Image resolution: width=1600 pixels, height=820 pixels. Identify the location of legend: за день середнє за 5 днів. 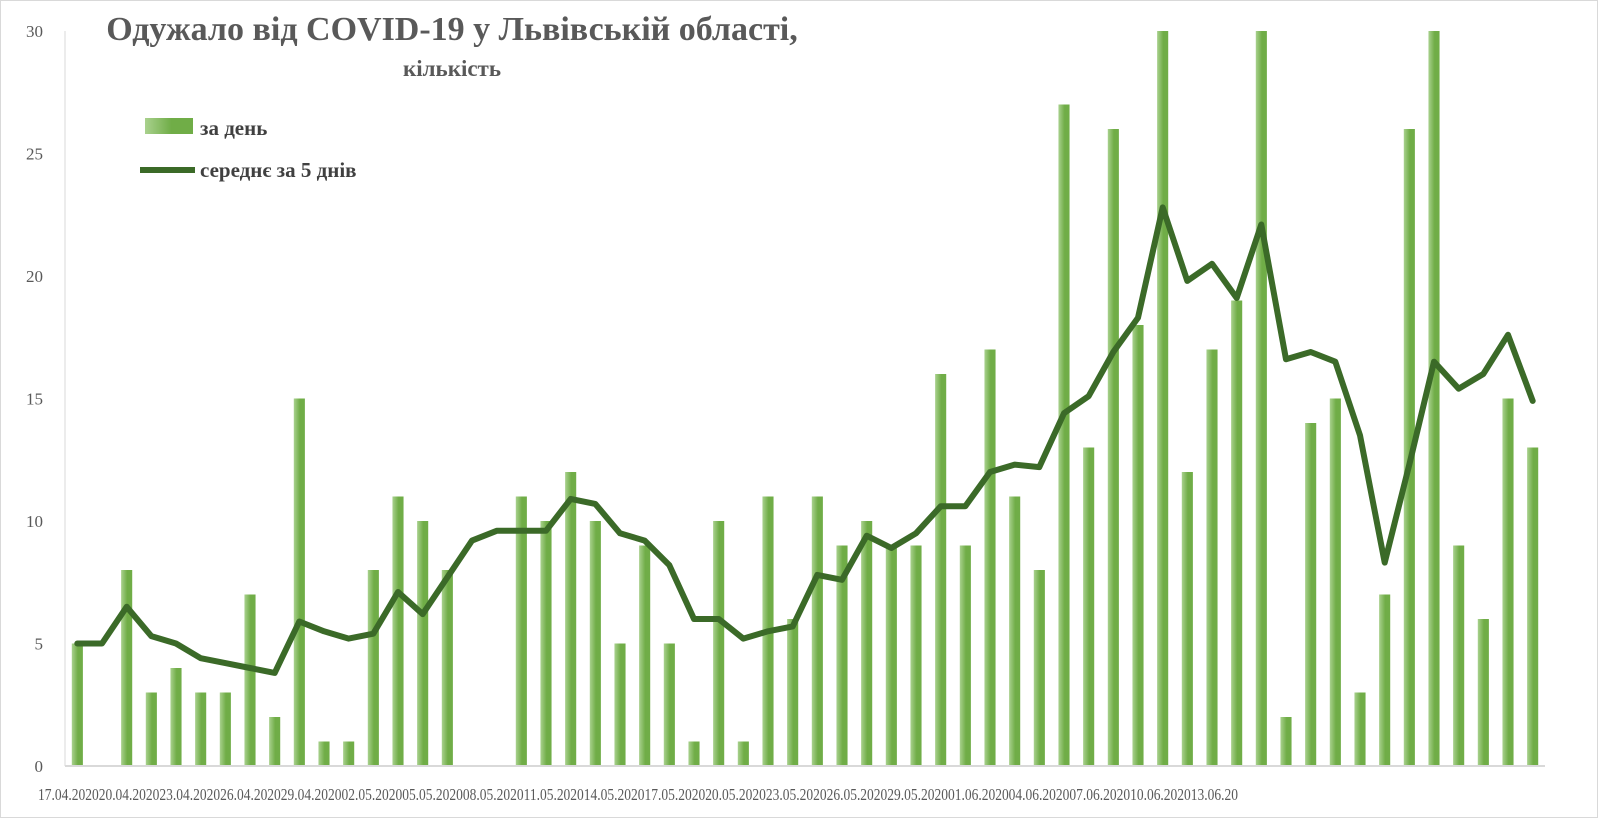
(248, 149).